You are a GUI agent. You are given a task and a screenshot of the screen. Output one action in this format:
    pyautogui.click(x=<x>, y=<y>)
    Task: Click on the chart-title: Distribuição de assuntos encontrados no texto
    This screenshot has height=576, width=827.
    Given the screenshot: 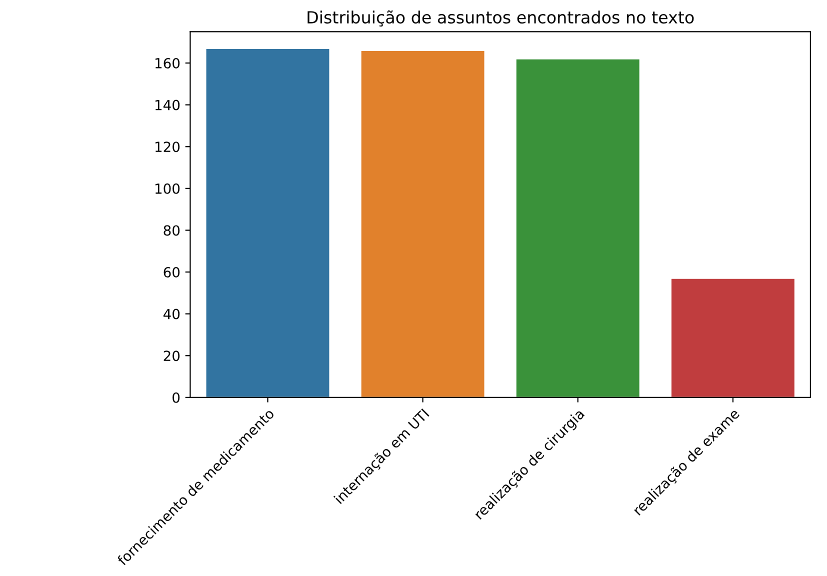 What is the action you would take?
    pyautogui.click(x=501, y=18)
    